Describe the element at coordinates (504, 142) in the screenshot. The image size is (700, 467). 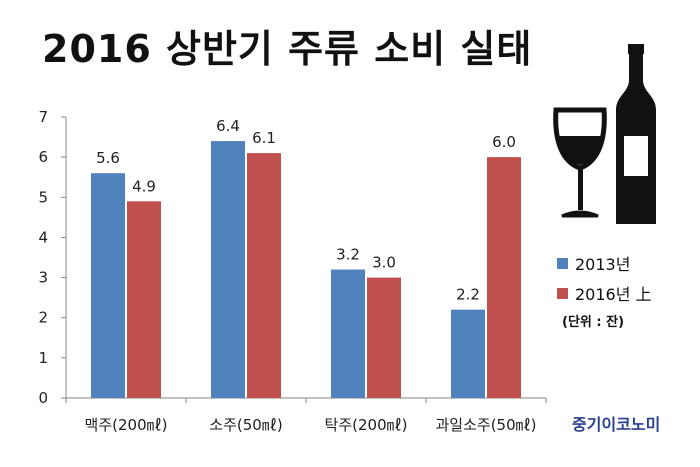
I see `data-label: 6.0` at that location.